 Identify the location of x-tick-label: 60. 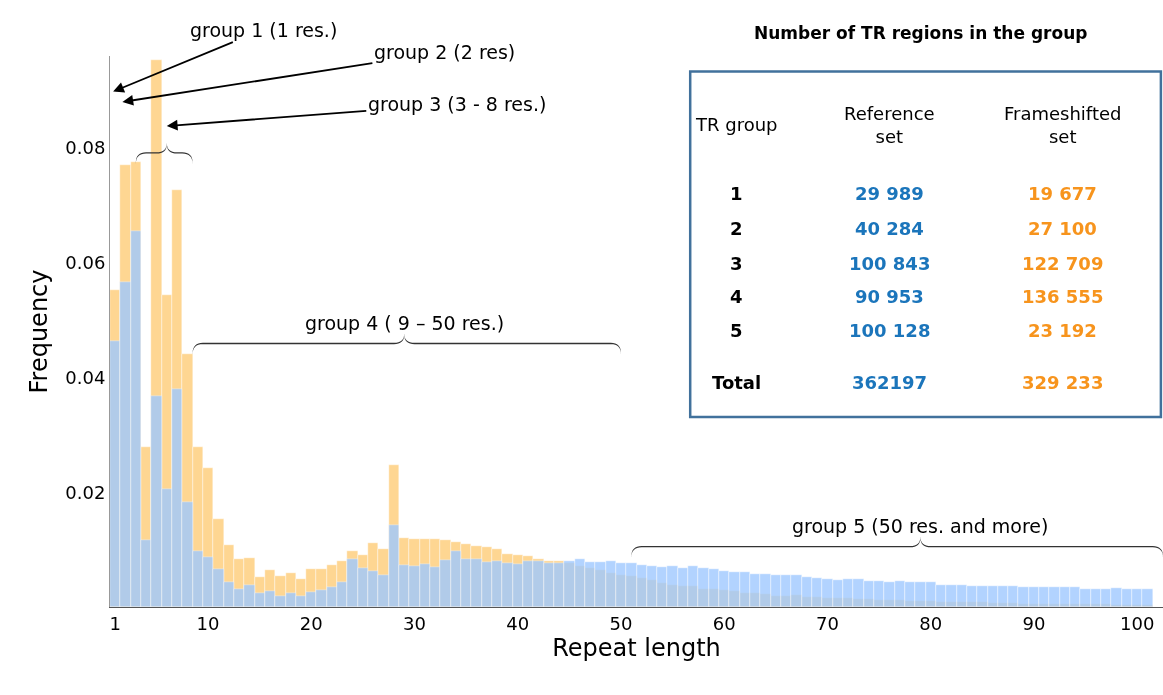
(724, 623).